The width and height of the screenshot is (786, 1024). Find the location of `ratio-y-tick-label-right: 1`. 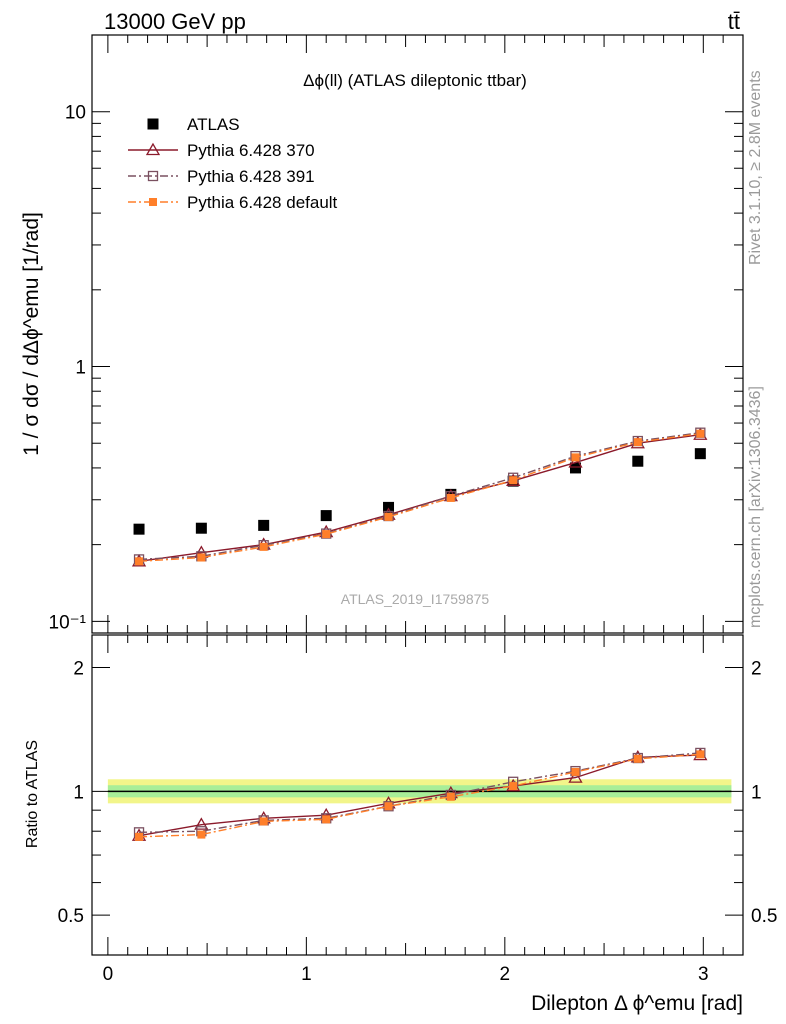

ratio-y-tick-label-right: 1 is located at coordinates (756, 792).